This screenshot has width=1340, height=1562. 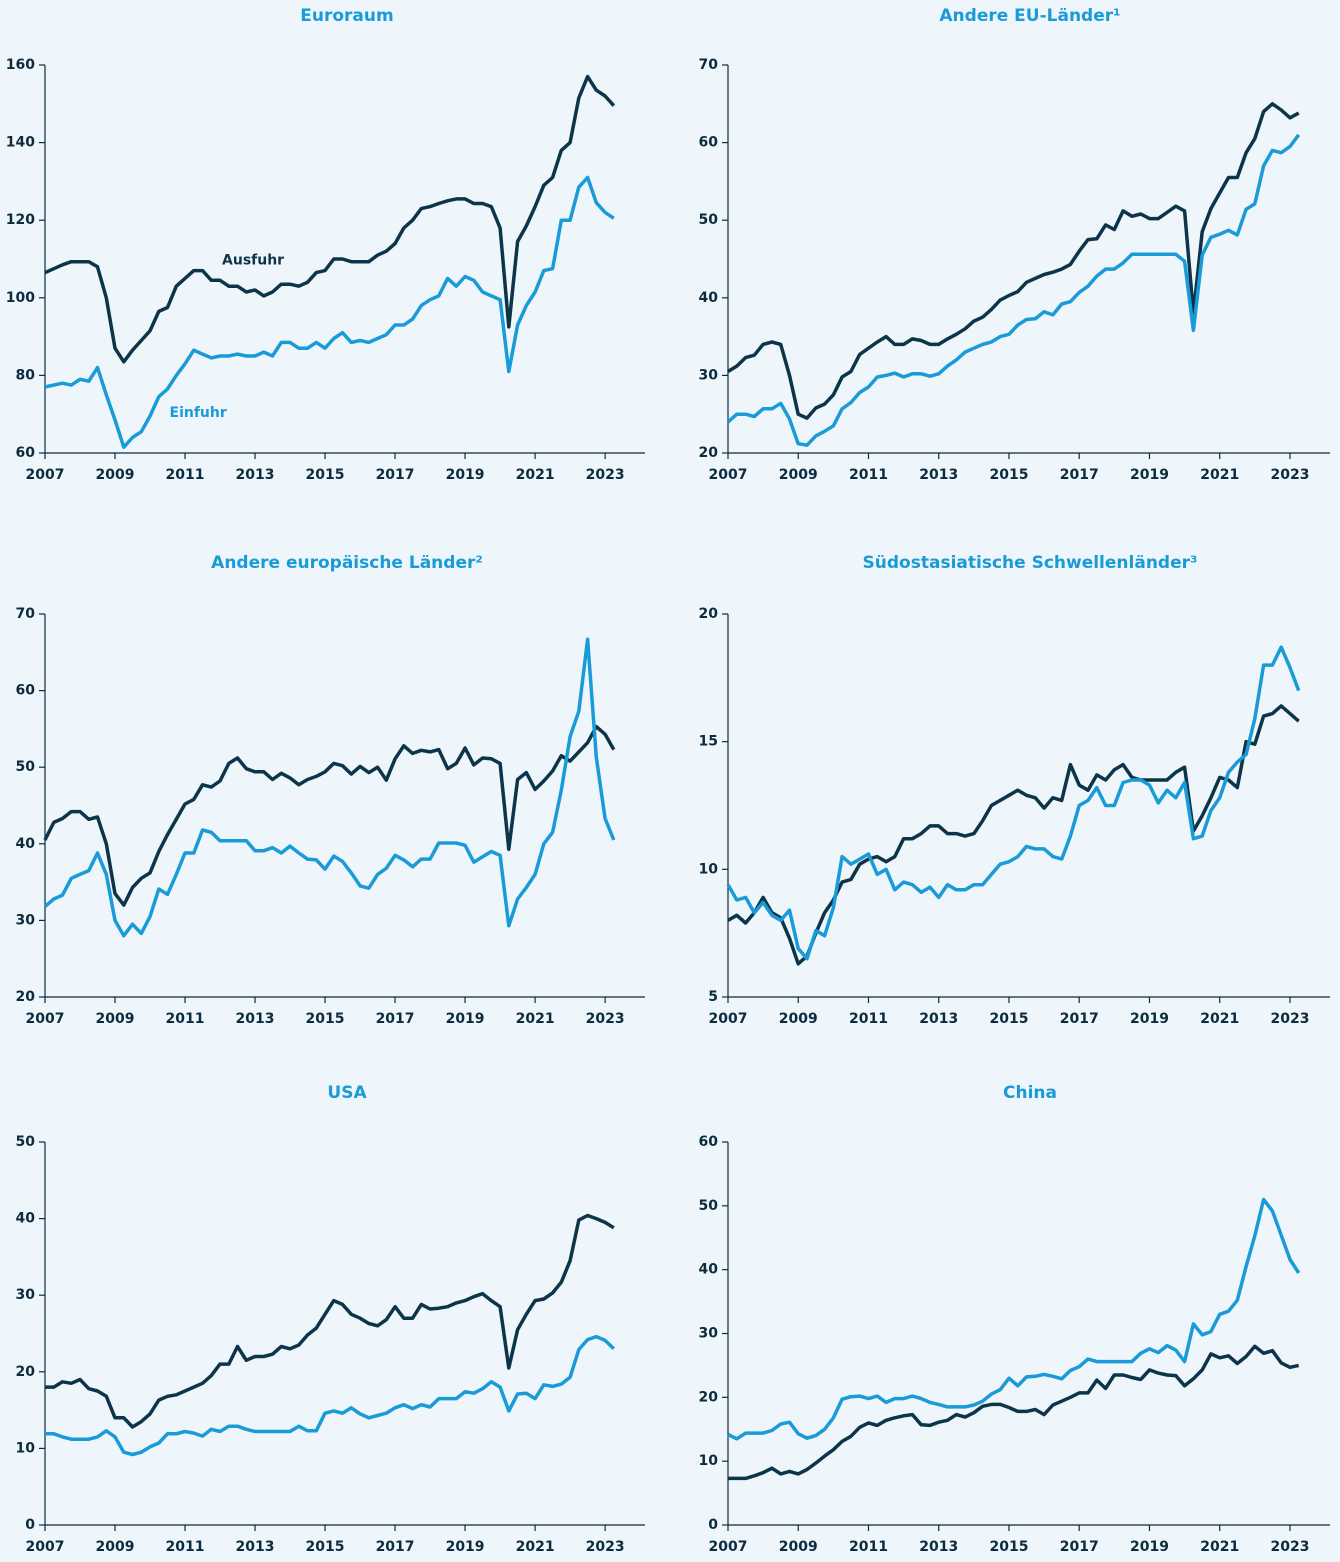 I want to click on chart-title: Südostasiatische Schwellenländer³, so click(x=1030, y=563).